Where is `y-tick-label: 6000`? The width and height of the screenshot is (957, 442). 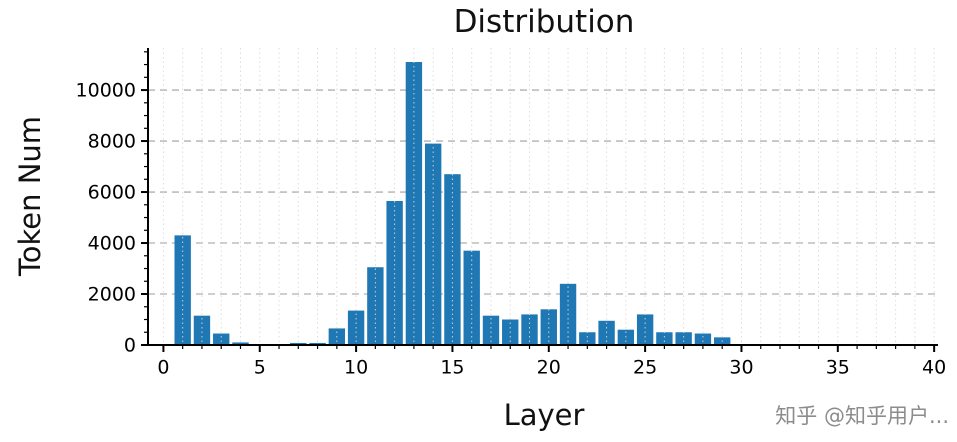
y-tick-label: 6000 is located at coordinates (112, 193).